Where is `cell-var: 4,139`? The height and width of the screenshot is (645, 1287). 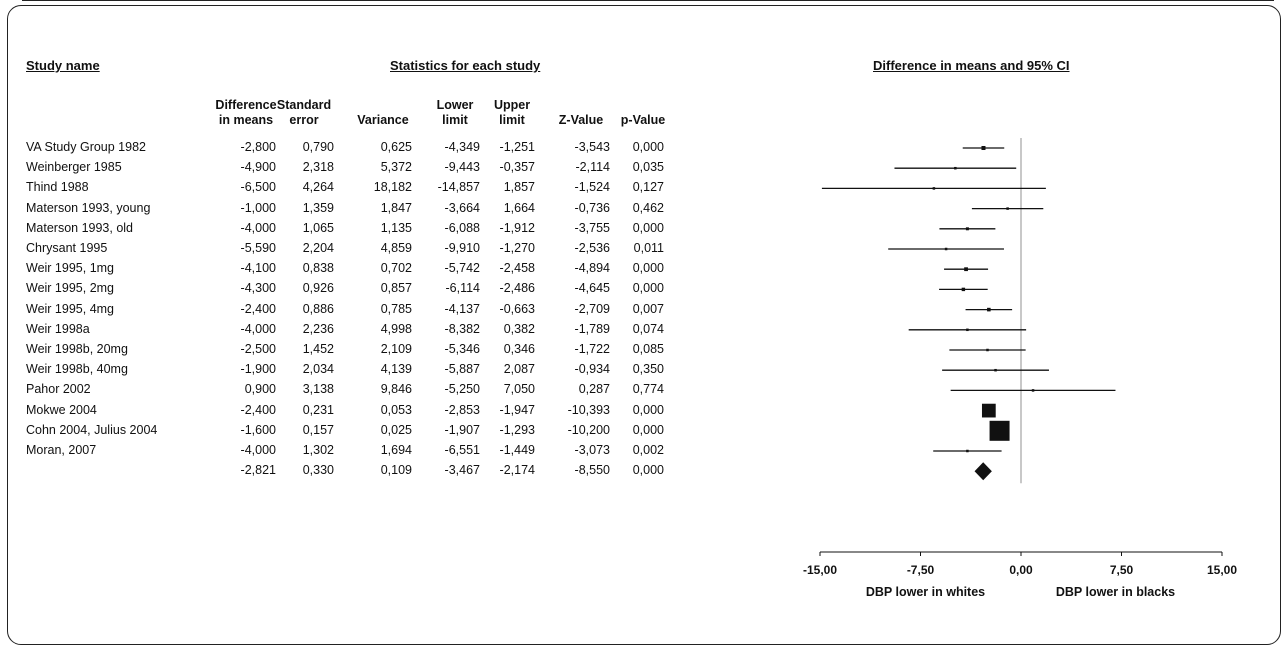
cell-var: 4,139 is located at coordinates (396, 369).